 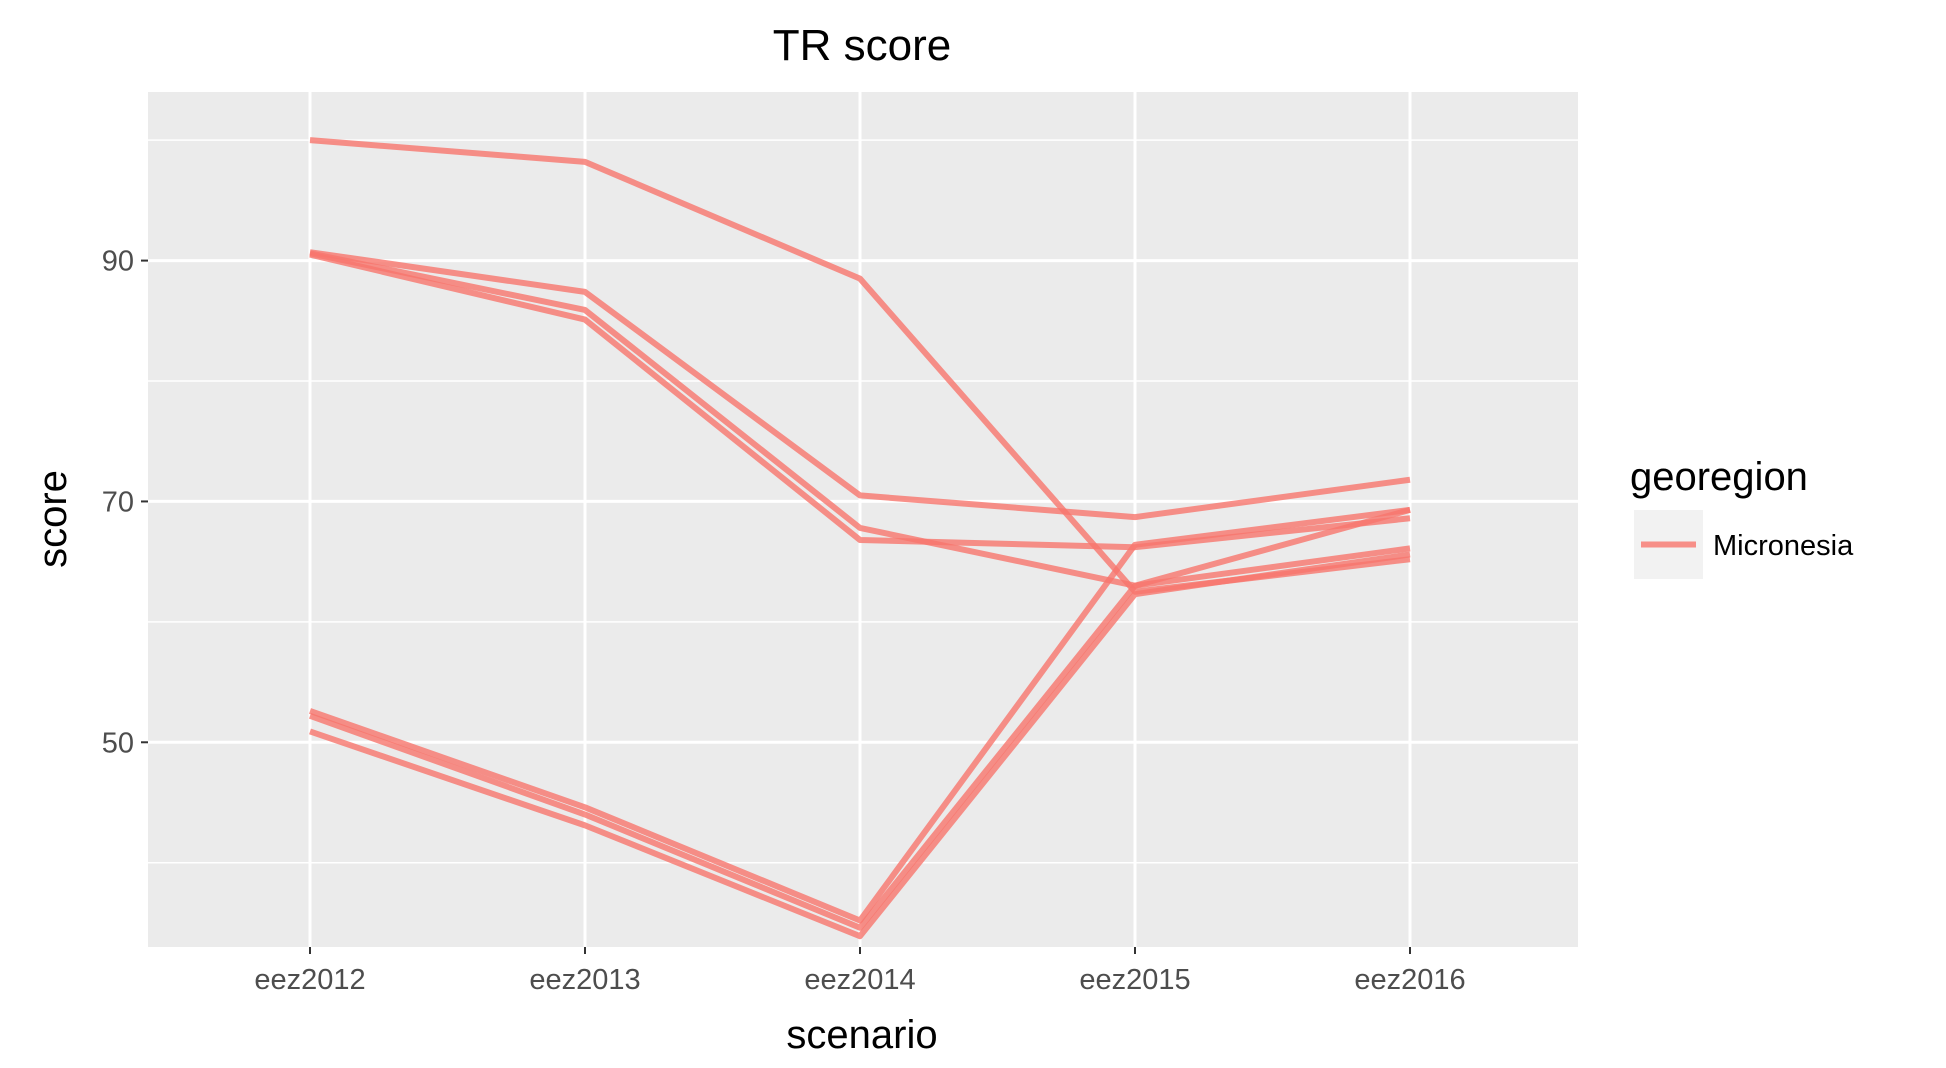 I want to click on y-axis-title: score, so click(x=53, y=519).